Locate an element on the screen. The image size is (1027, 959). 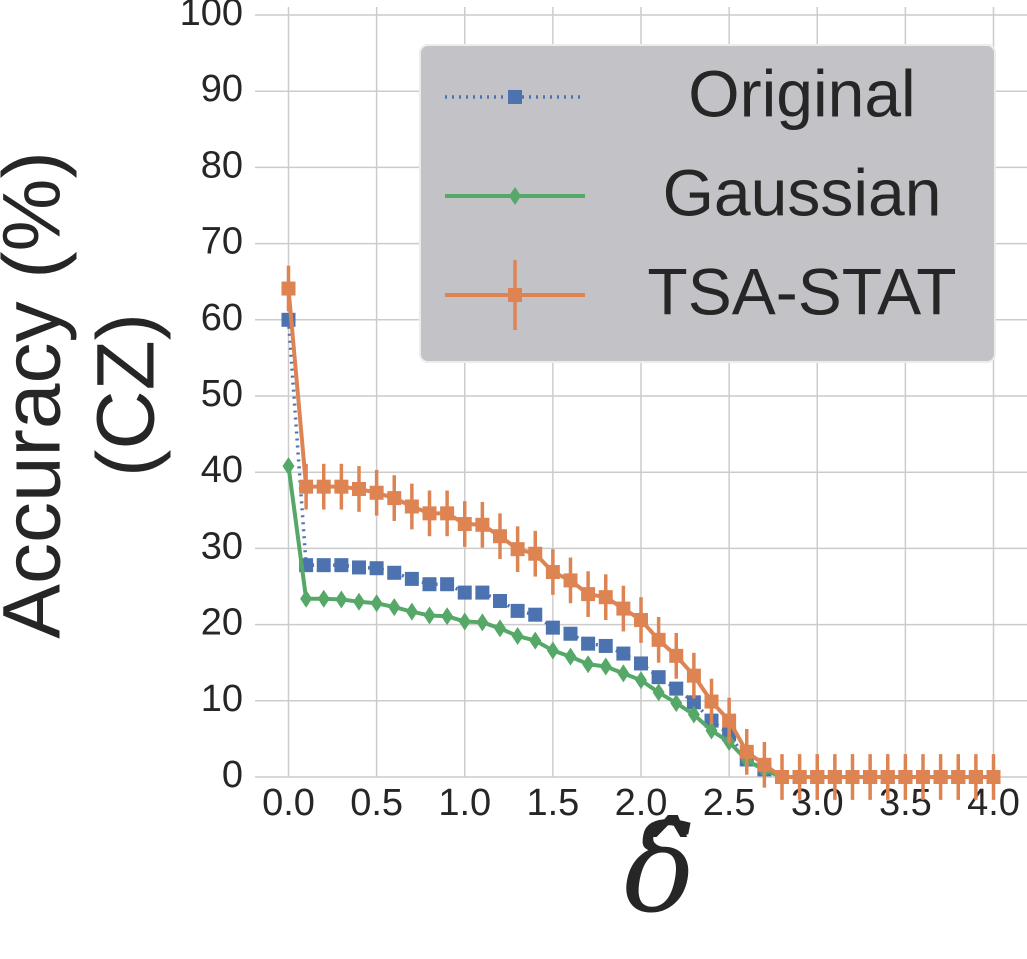
y-tick-label: 100 is located at coordinates (211, 17).